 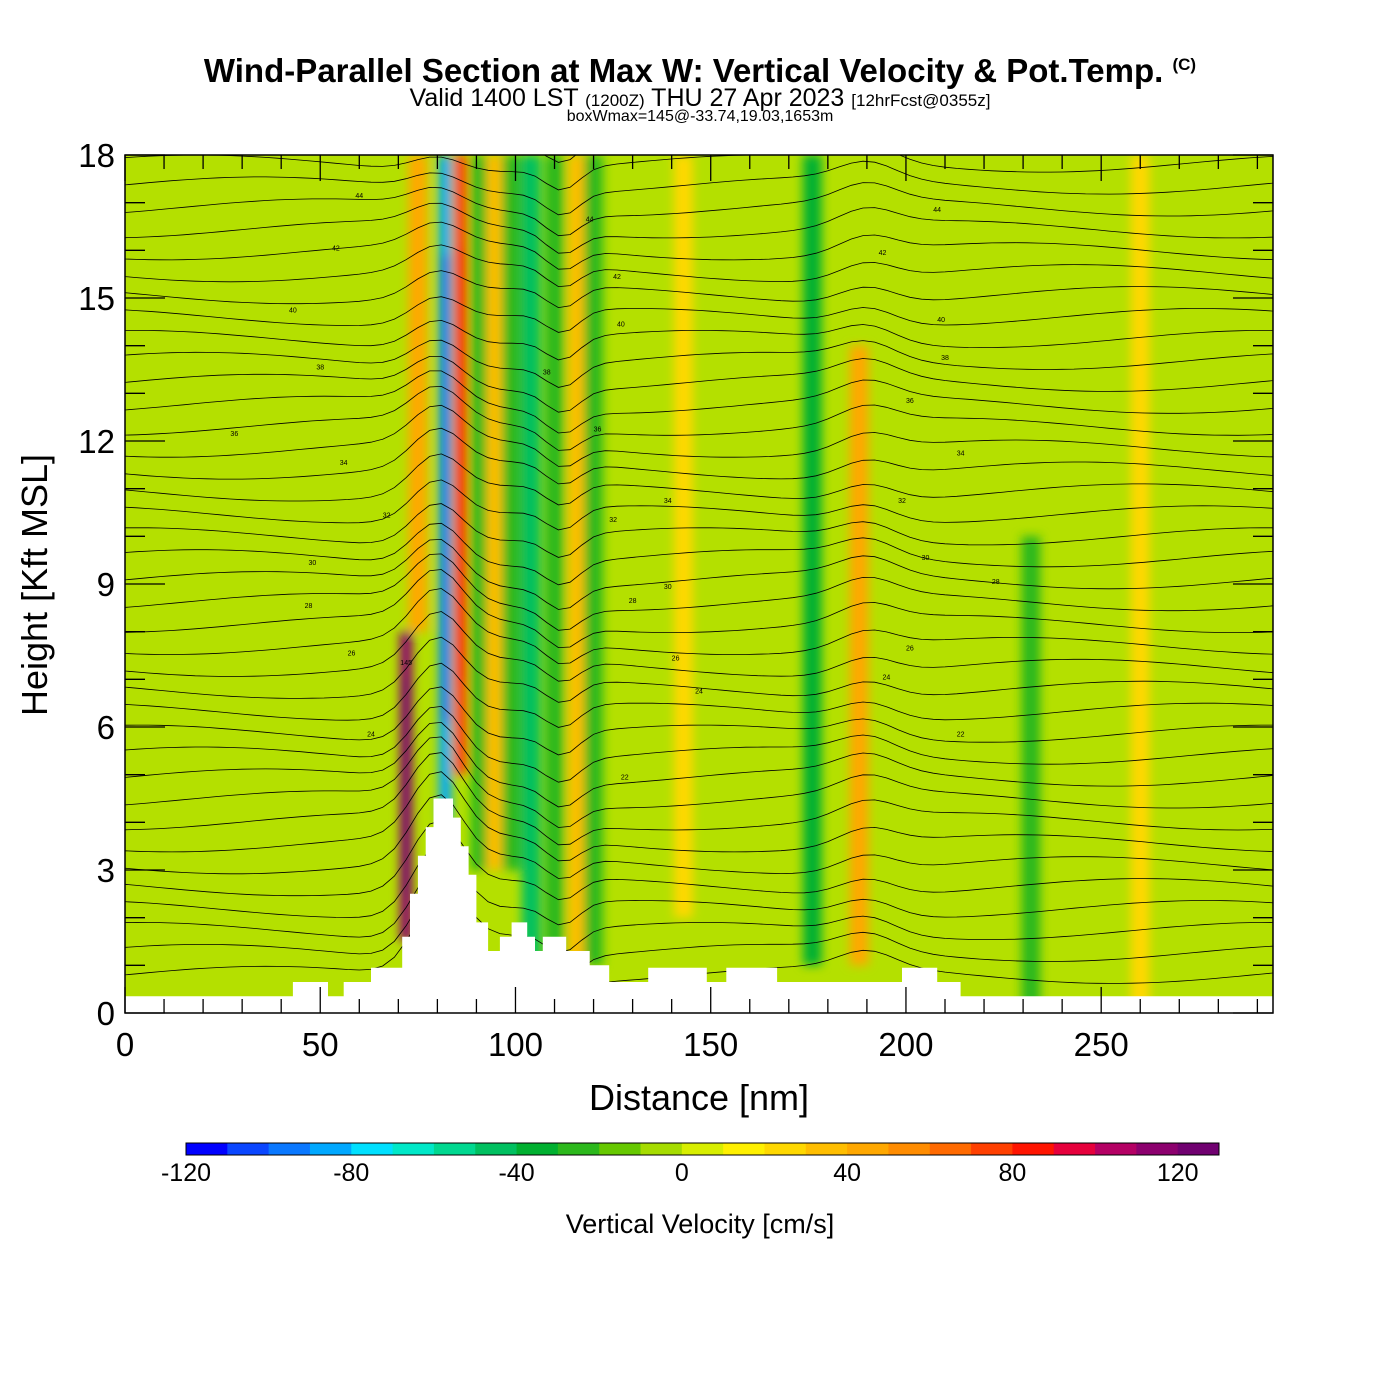 What do you see at coordinates (351, 1173) in the screenshot?
I see `colorbar-tick-label: -80` at bounding box center [351, 1173].